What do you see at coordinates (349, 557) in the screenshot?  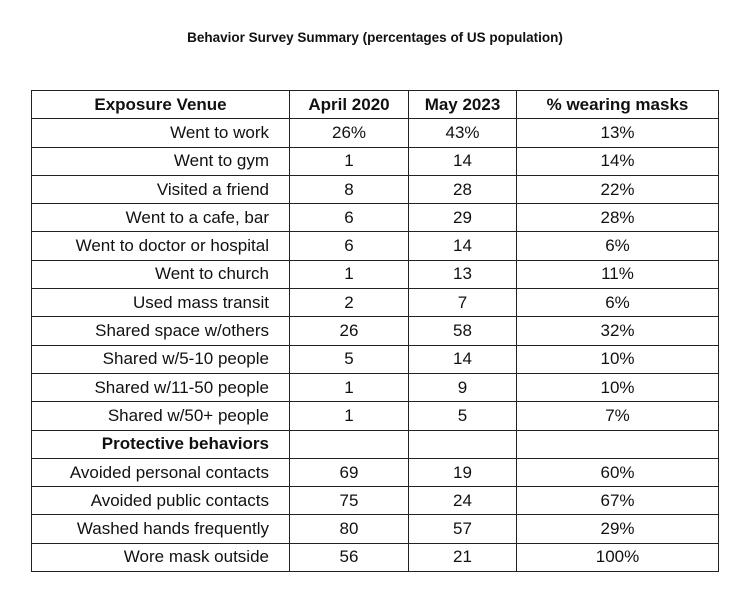 I see `cell-april-2020: 56` at bounding box center [349, 557].